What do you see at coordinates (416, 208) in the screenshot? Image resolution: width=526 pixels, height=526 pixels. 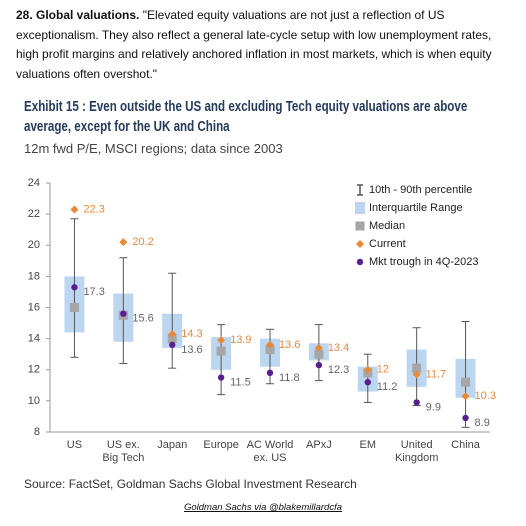 I see `legend-label: Interquartile Range` at bounding box center [416, 208].